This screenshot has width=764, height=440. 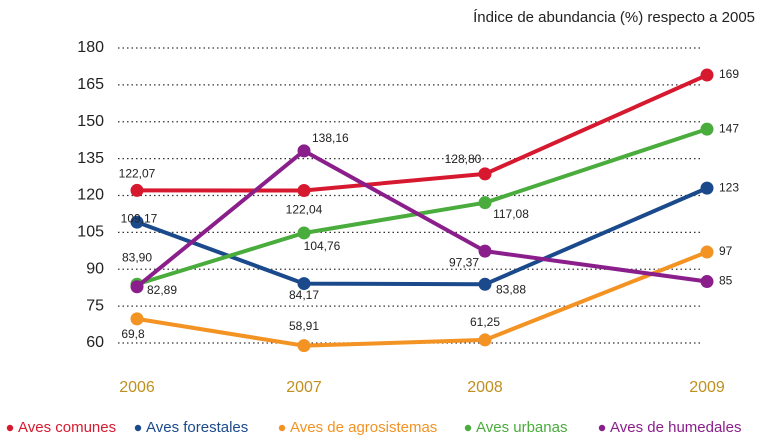 What do you see at coordinates (485, 322) in the screenshot?
I see `data-label: 61,25` at bounding box center [485, 322].